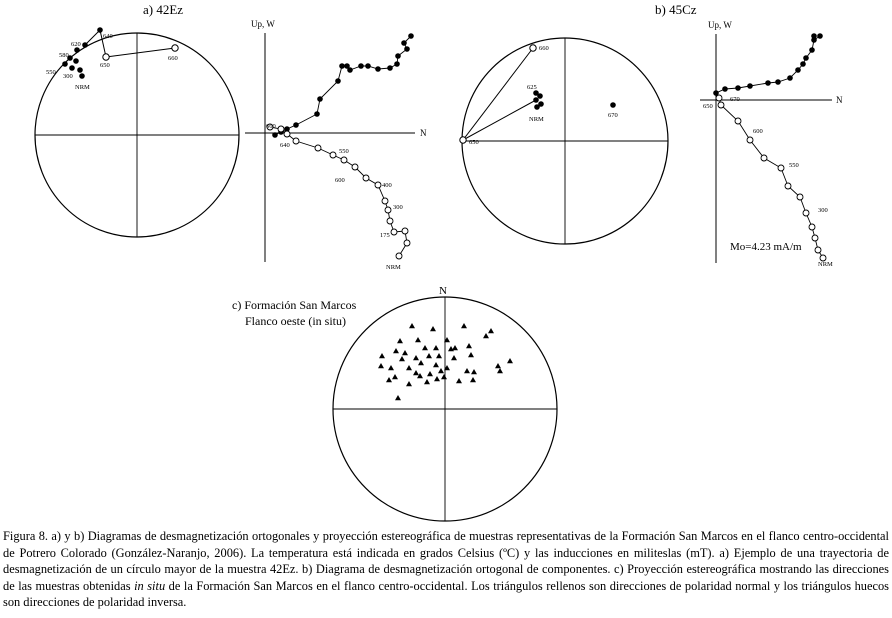 This screenshot has width=892, height=618. Describe the element at coordinates (137, 120) in the screenshot. I see `panel-a-stereonet: a) 42Ez 640 620 580 550 300 NRM 650 660` at that location.